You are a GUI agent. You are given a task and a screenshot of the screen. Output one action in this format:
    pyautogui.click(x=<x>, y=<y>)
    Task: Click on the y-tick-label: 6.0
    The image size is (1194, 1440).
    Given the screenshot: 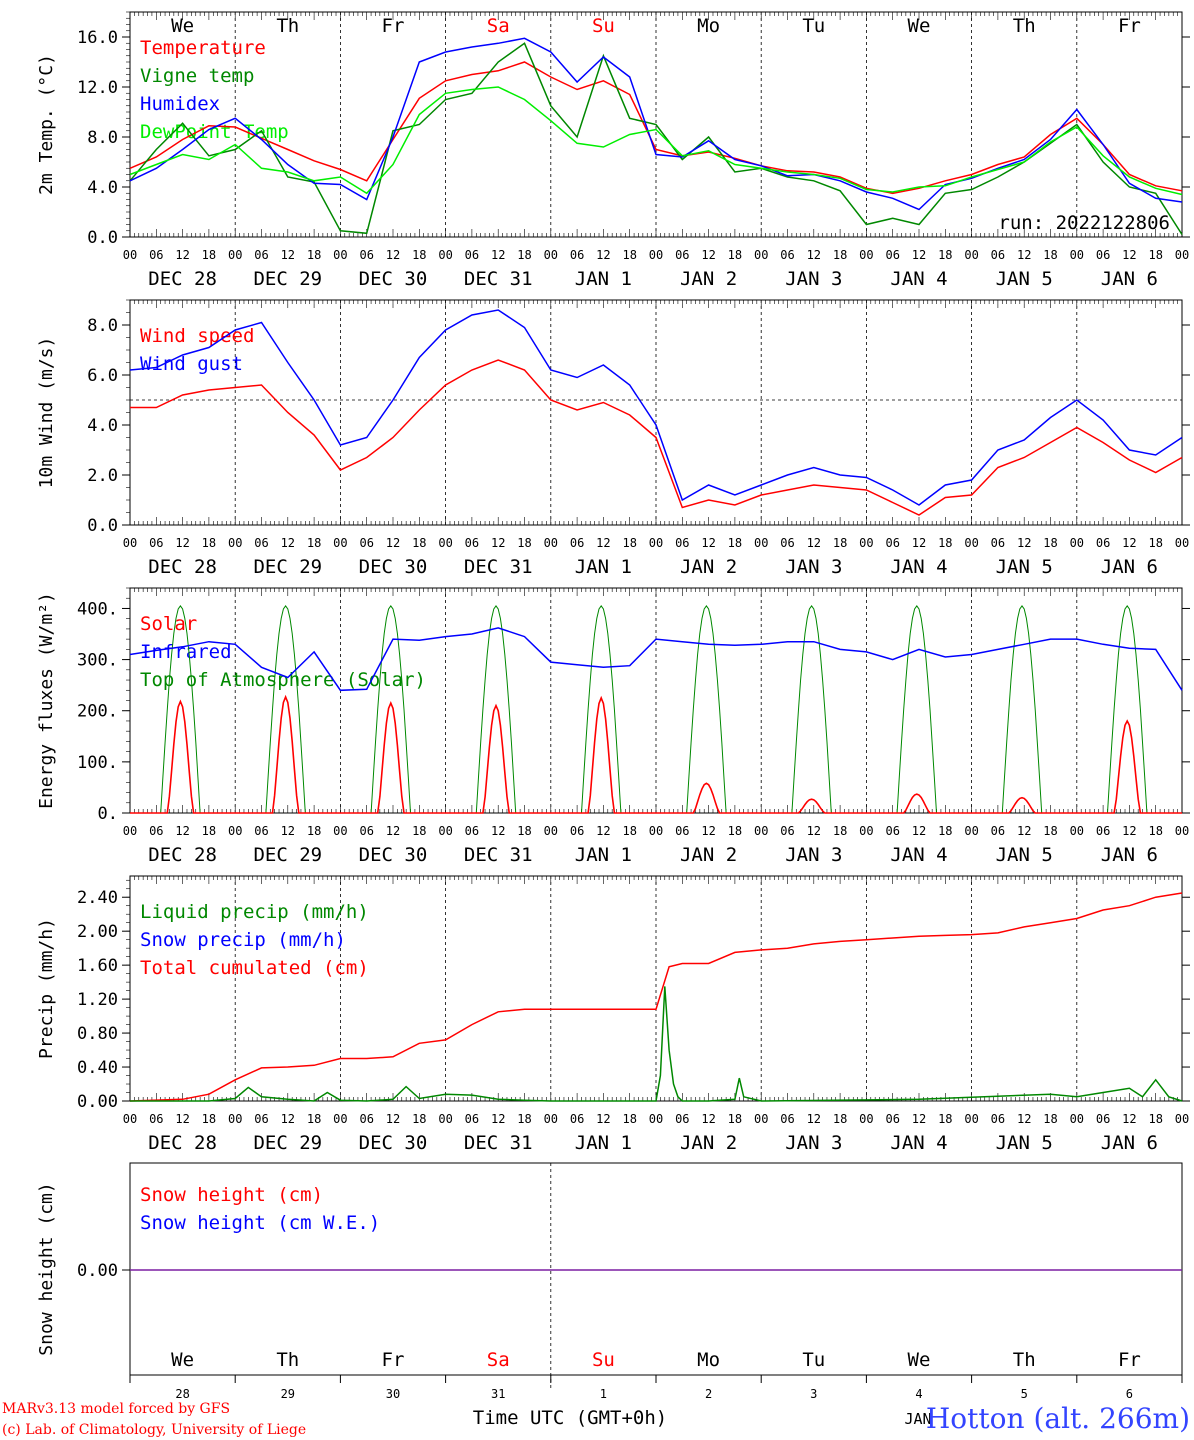 What is the action you would take?
    pyautogui.click(x=102, y=376)
    